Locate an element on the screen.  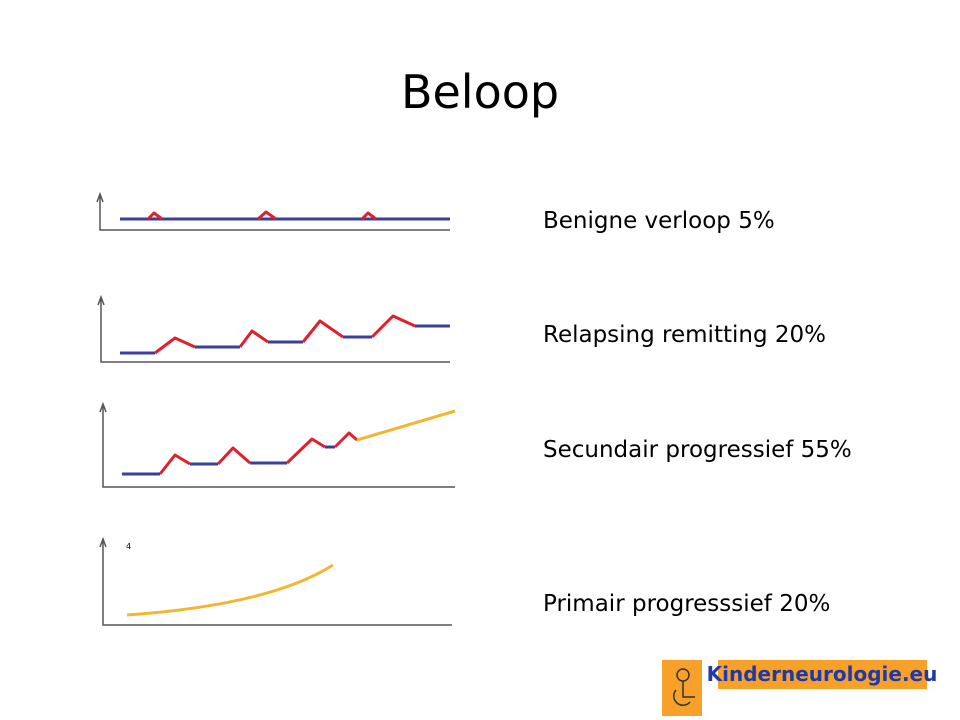
slide-title: Beloop is located at coordinates (480, 92).